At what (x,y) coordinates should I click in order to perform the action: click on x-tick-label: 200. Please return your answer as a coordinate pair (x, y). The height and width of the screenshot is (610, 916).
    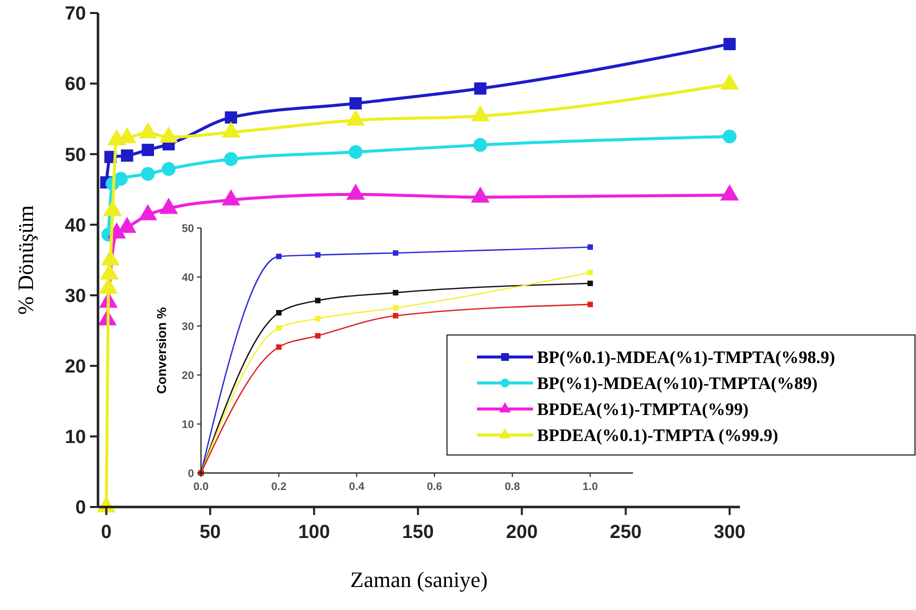
    Looking at the image, I should click on (522, 532).